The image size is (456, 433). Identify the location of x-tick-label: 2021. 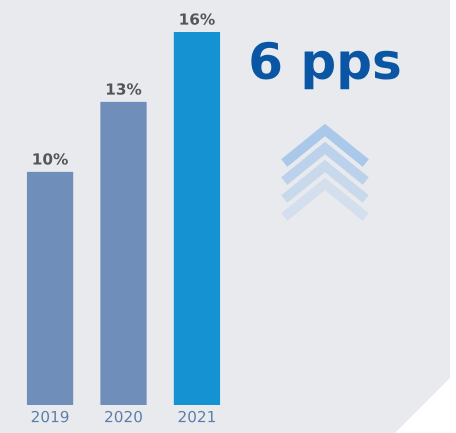
(196, 416).